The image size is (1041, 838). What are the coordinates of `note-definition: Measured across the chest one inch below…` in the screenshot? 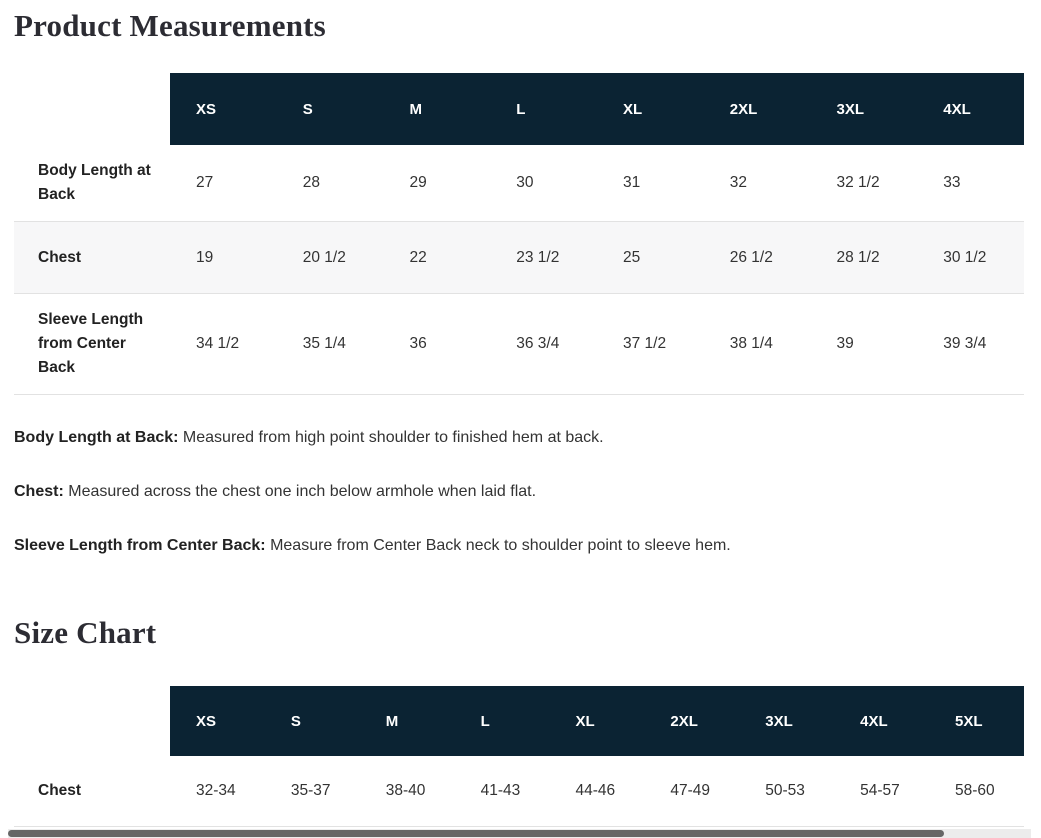 It's located at (302, 491).